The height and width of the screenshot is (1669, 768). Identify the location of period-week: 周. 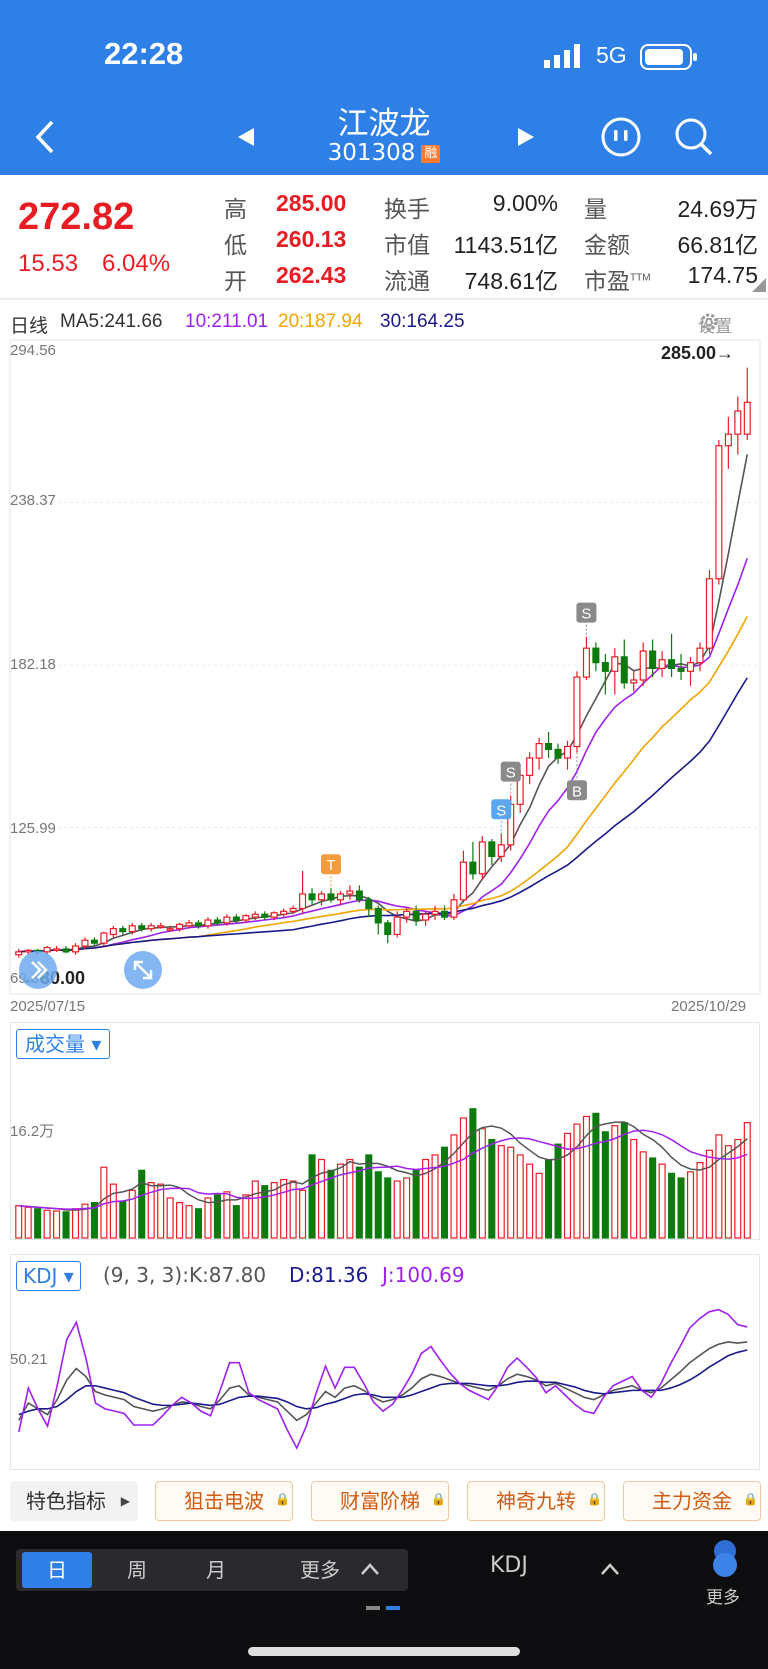
(137, 1570).